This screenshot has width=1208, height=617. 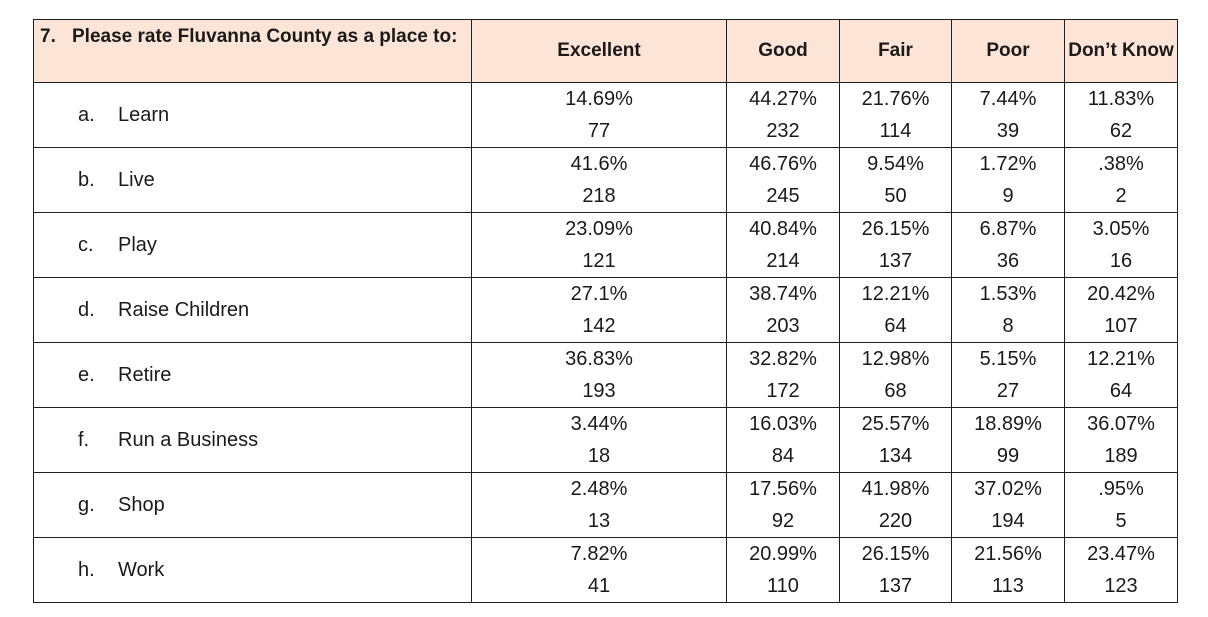 I want to click on question-number: 7., so click(x=48, y=36).